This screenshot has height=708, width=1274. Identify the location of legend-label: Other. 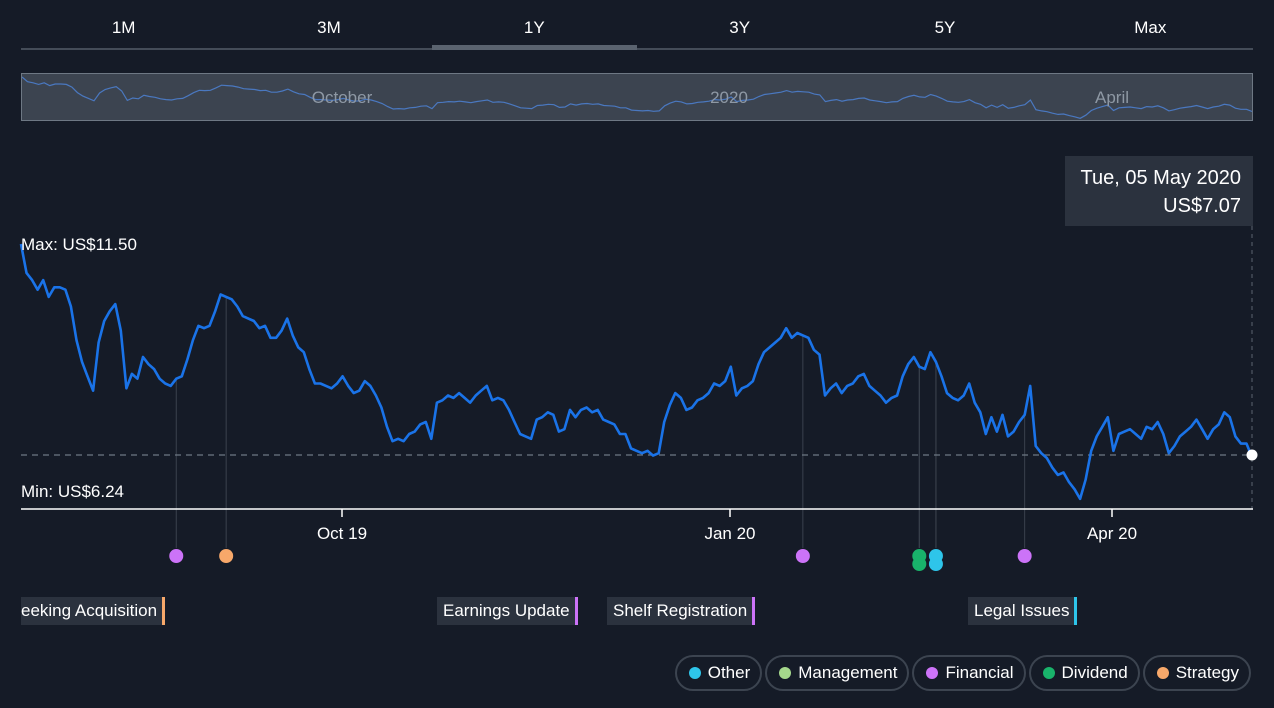
(729, 672).